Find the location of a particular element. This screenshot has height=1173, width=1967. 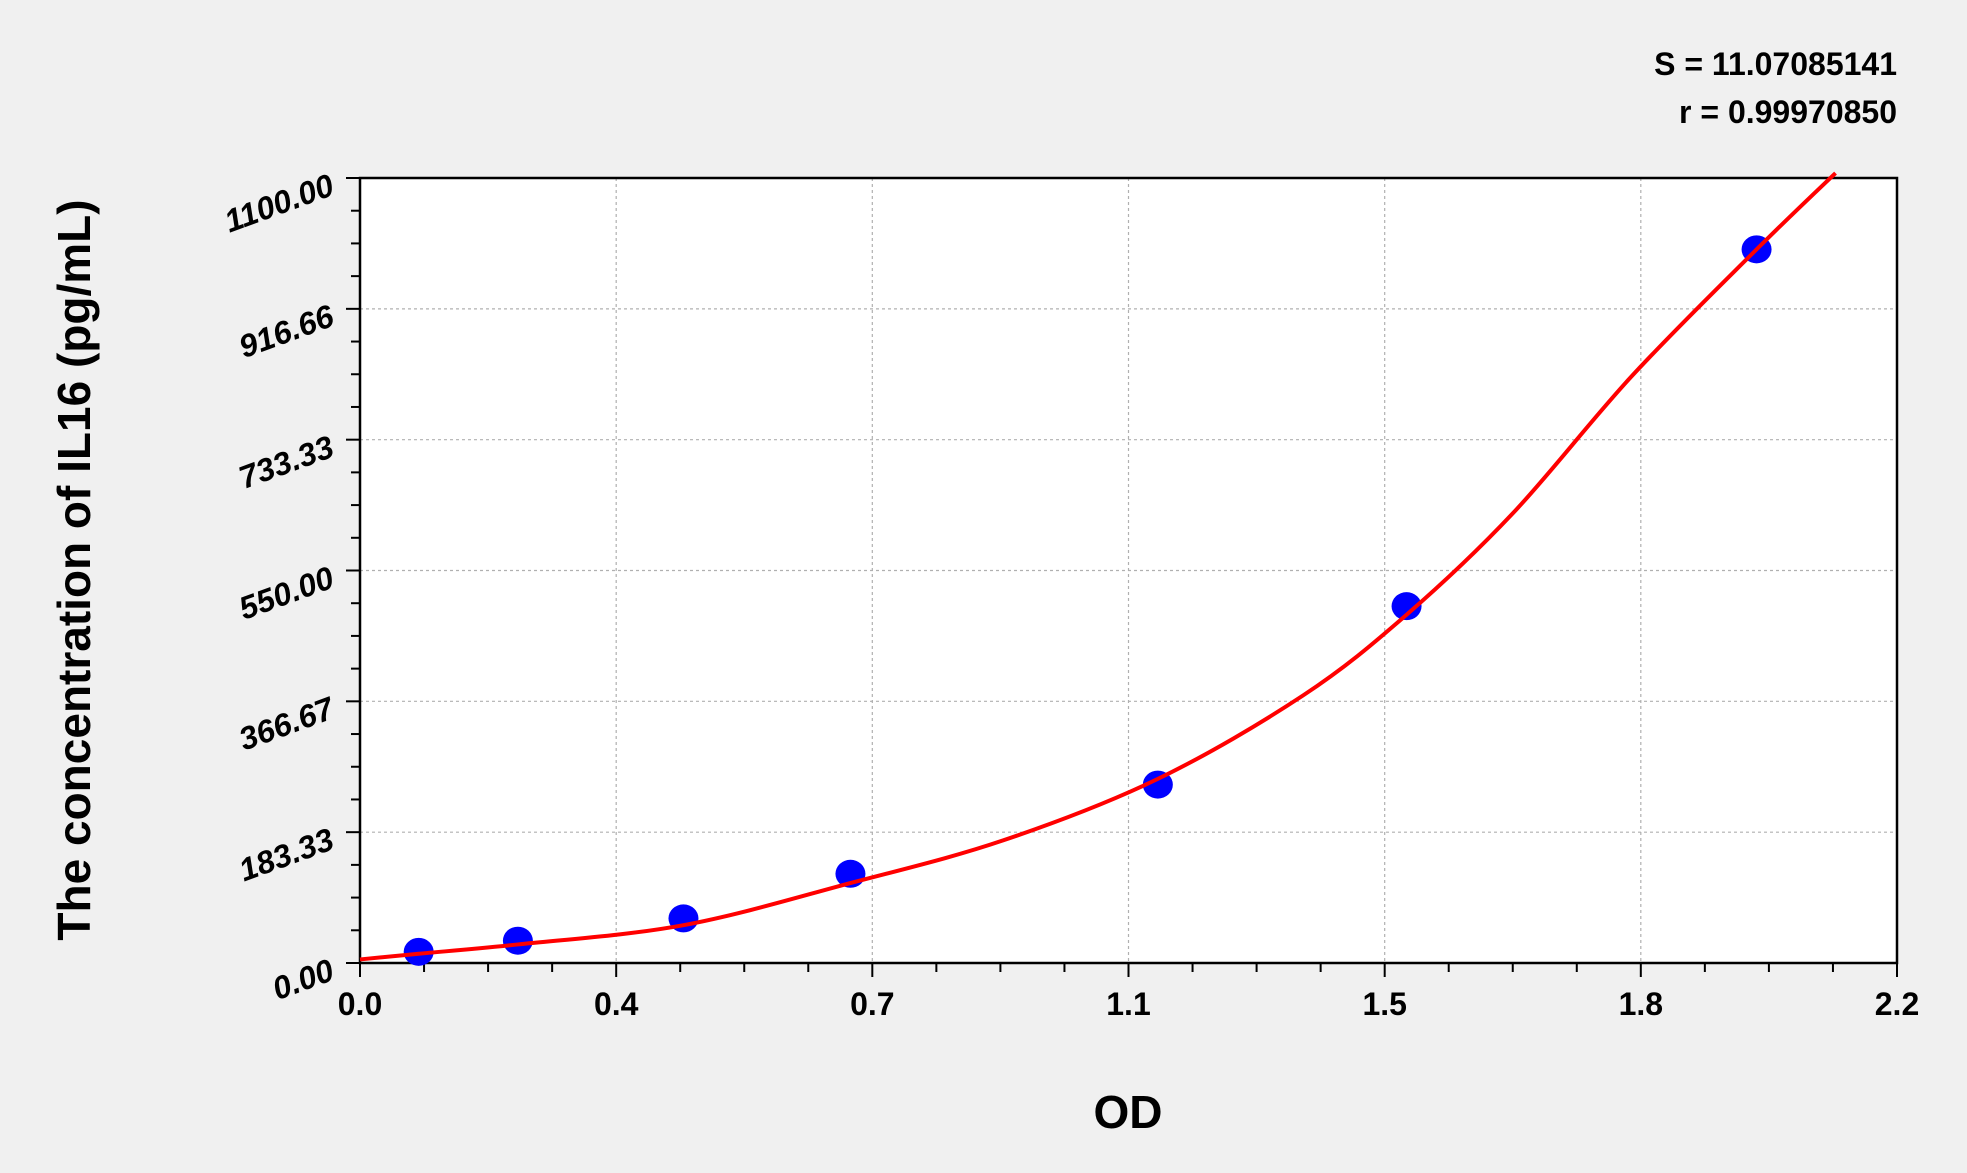

x-tick-label: 0.0 is located at coordinates (360, 1004).